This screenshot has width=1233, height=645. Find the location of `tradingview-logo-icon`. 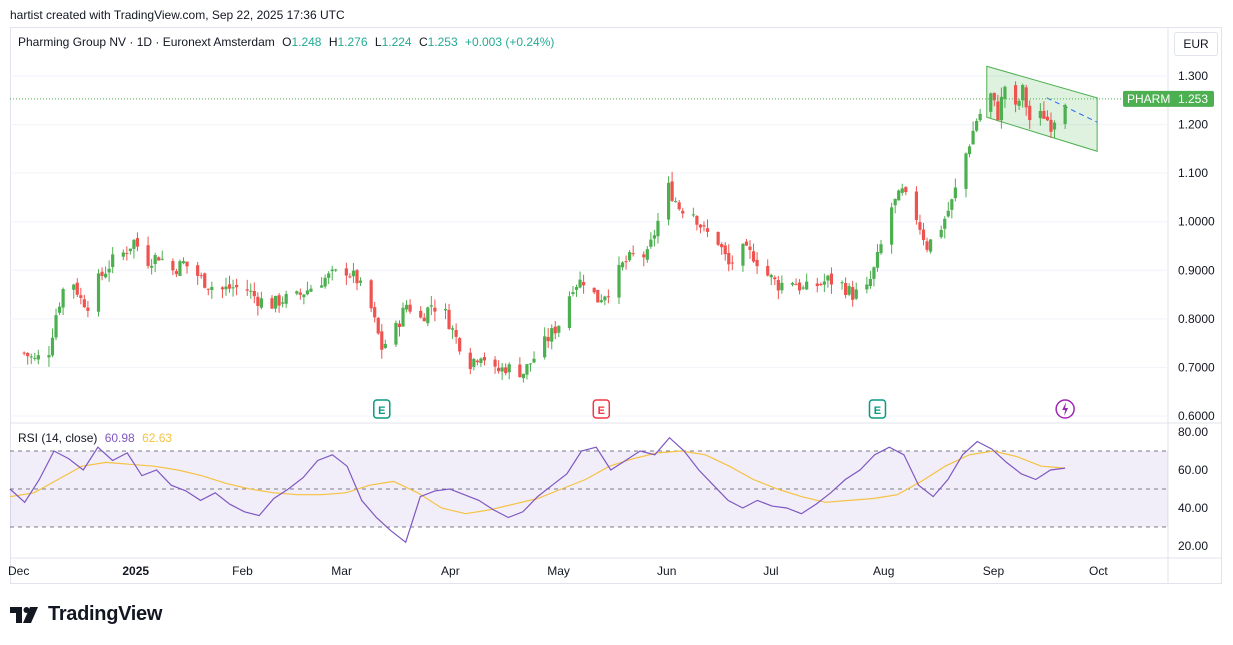

tradingview-logo-icon is located at coordinates (24, 614).